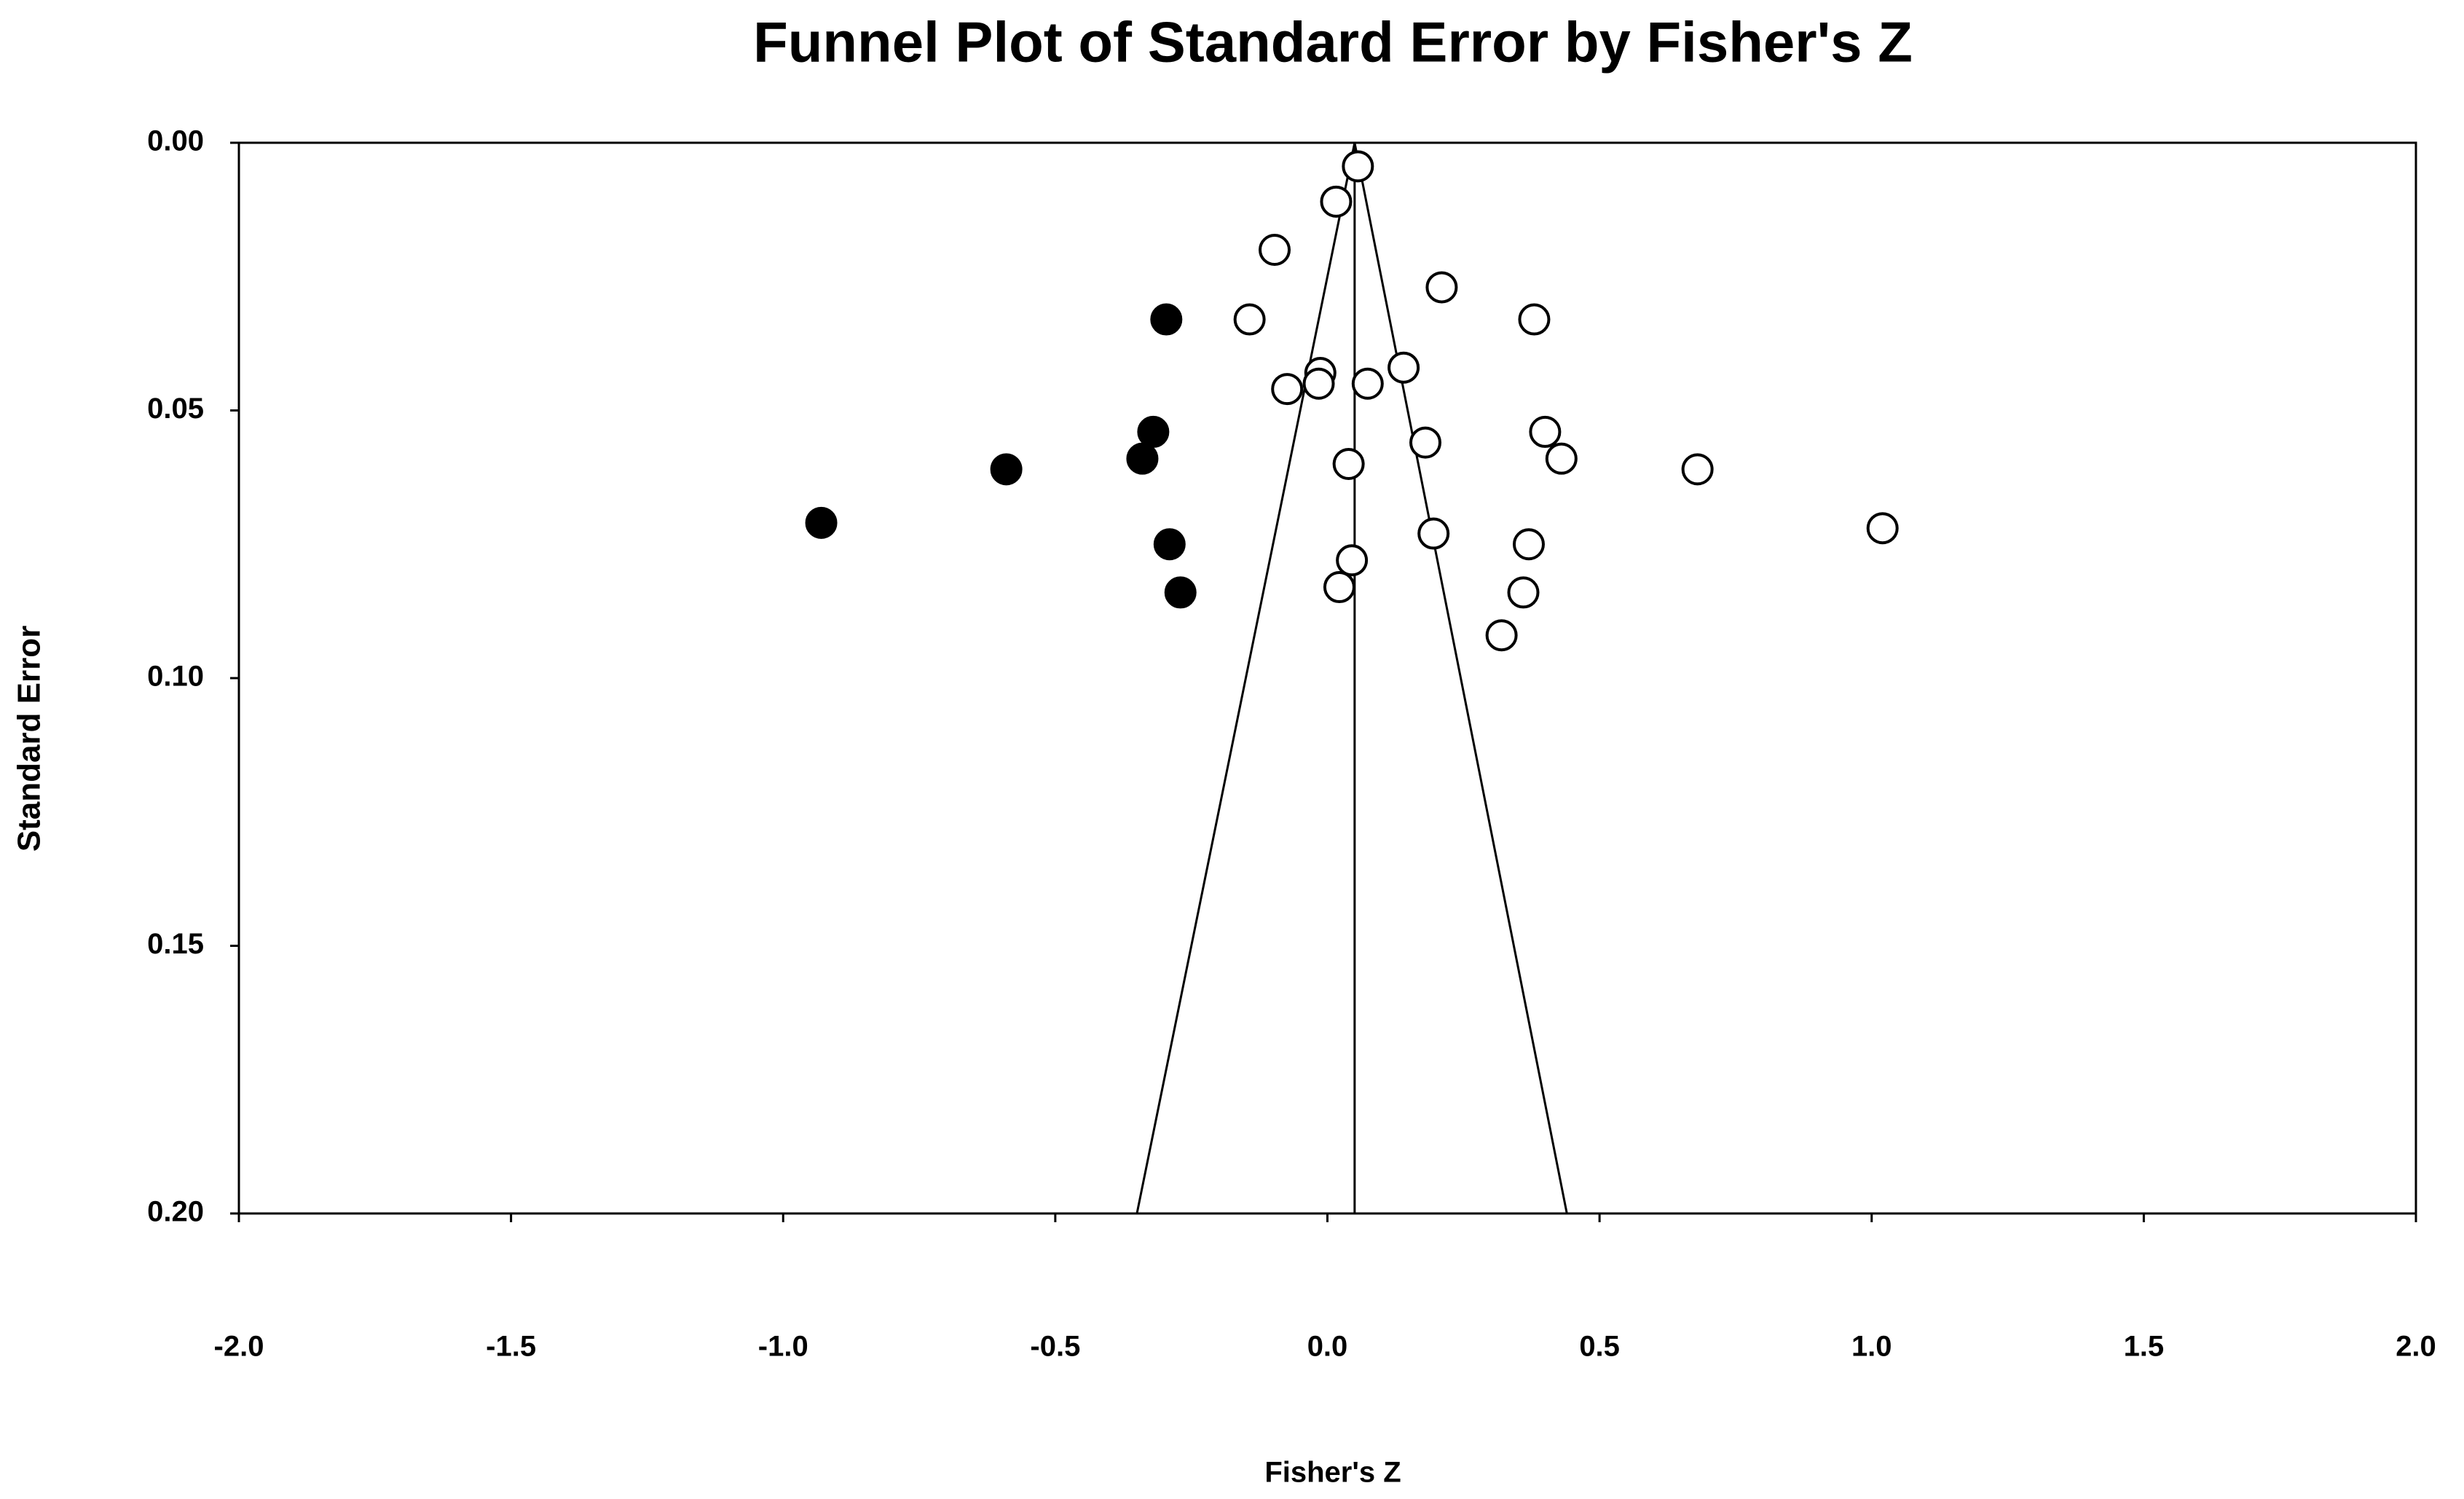 Image resolution: width=2464 pixels, height=1499 pixels. What do you see at coordinates (783, 1347) in the screenshot?
I see `x-tick-label: -1.0` at bounding box center [783, 1347].